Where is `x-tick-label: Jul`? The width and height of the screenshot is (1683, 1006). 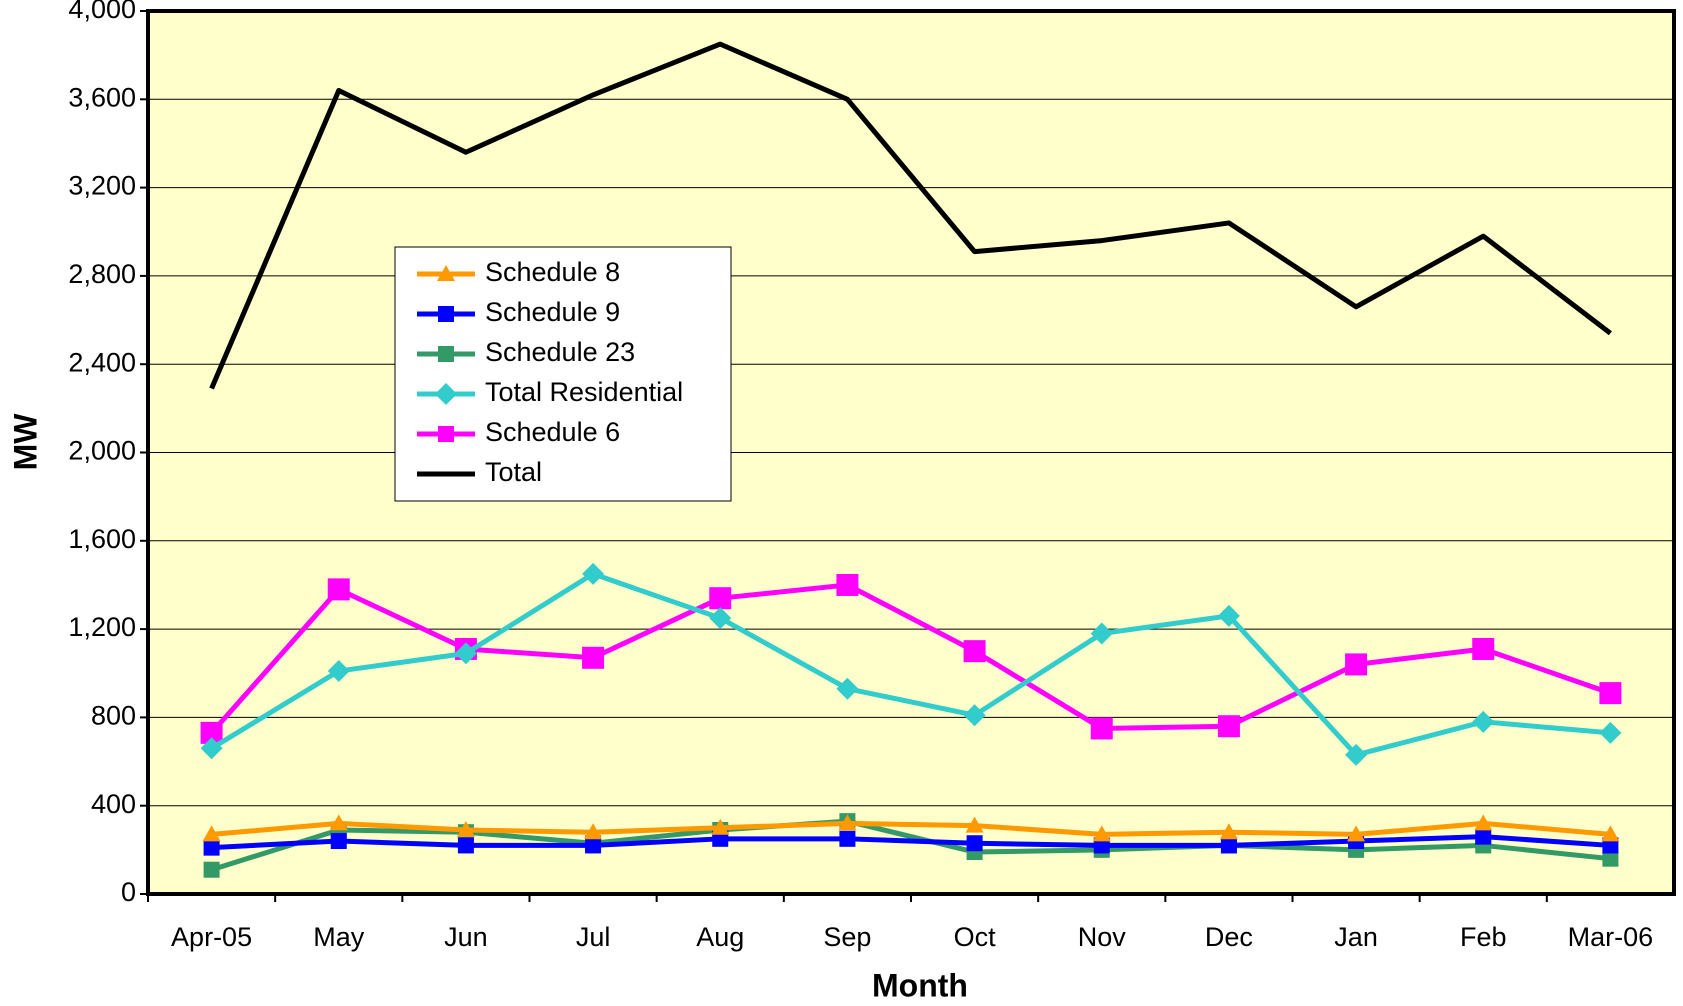 x-tick-label: Jul is located at coordinates (593, 937).